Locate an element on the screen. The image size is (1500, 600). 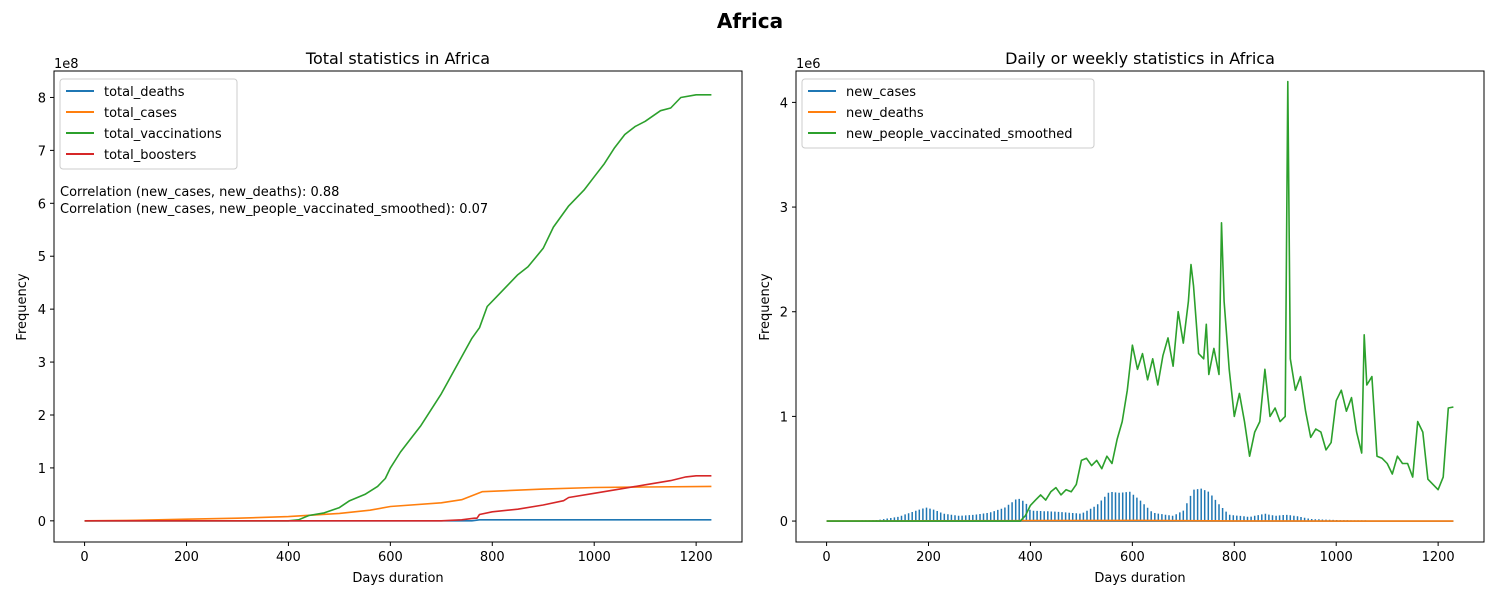
legend-label: total_cases is located at coordinates (140, 113).